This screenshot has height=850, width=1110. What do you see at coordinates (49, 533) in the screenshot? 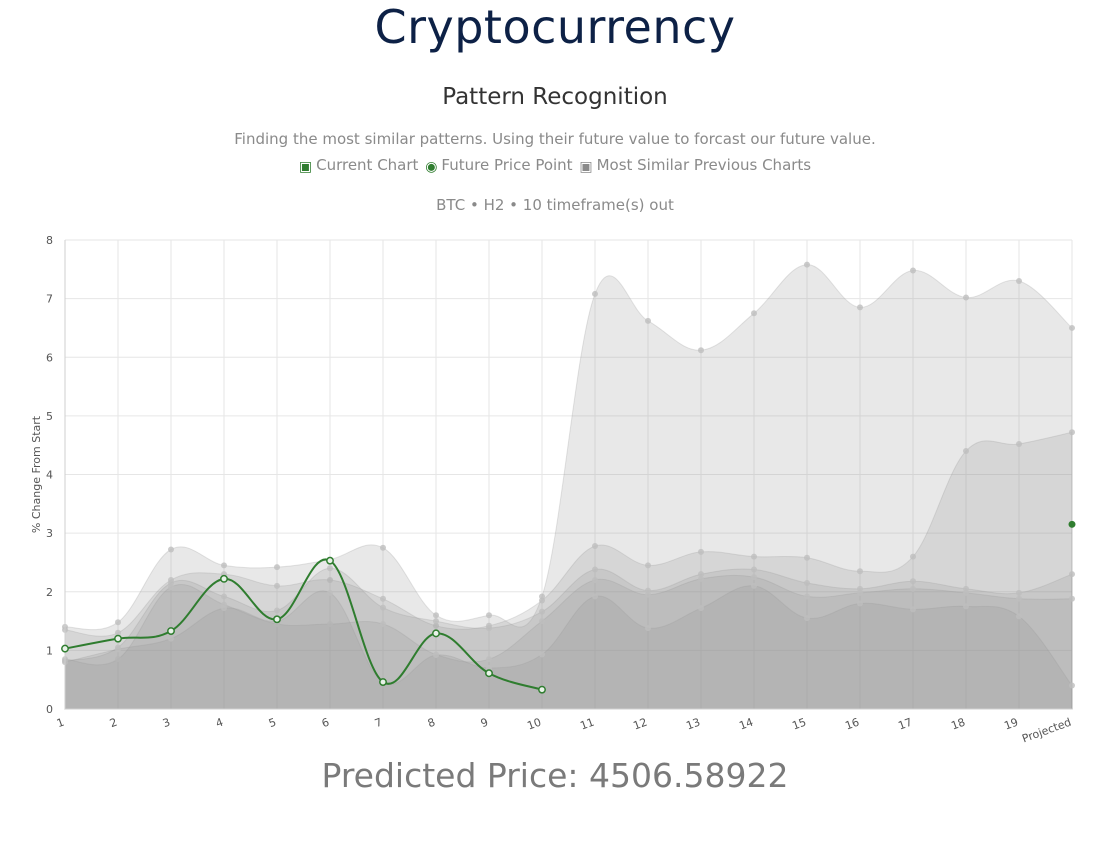
I see `y-tick-label: 3` at bounding box center [49, 533].